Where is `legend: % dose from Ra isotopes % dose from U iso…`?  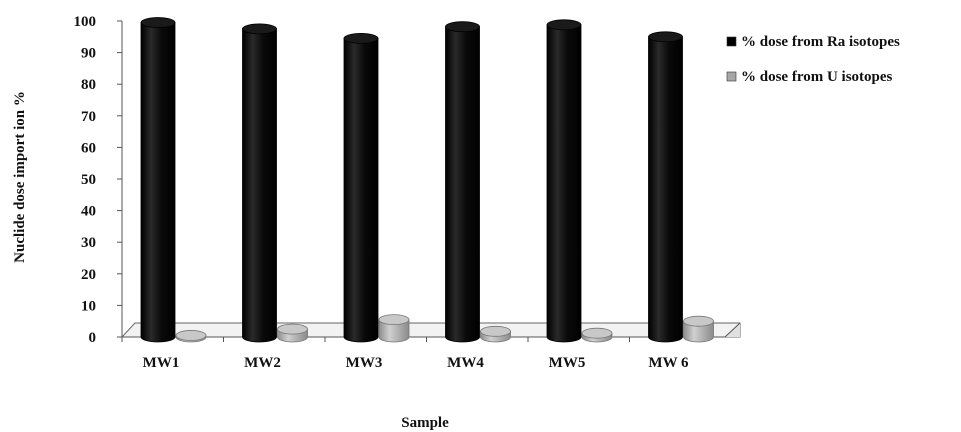 legend: % dose from Ra isotopes % dose from U iso… is located at coordinates (813, 59).